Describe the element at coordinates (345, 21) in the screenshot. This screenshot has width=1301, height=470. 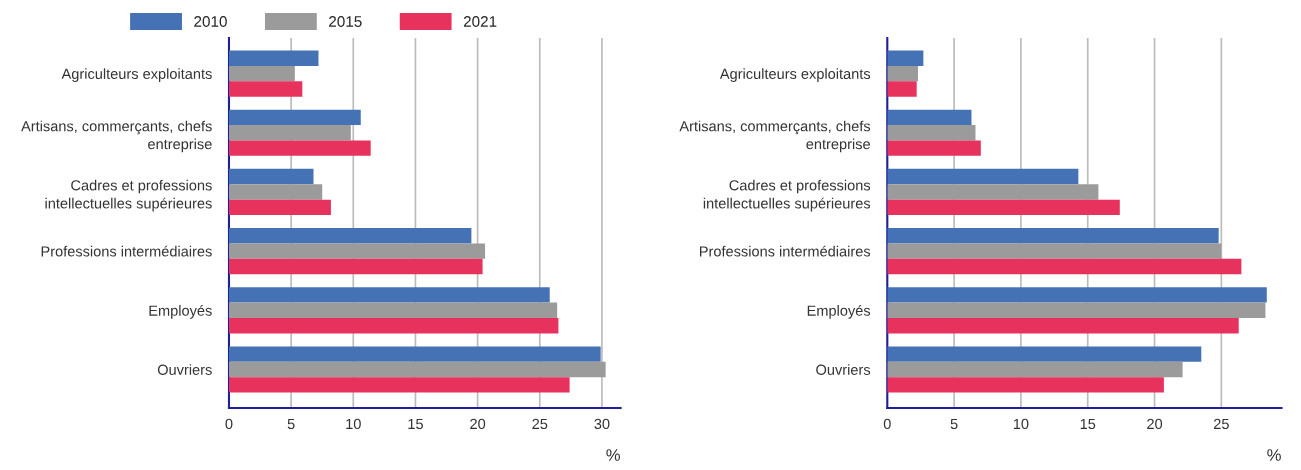
I see `legend-label: 2015` at that location.